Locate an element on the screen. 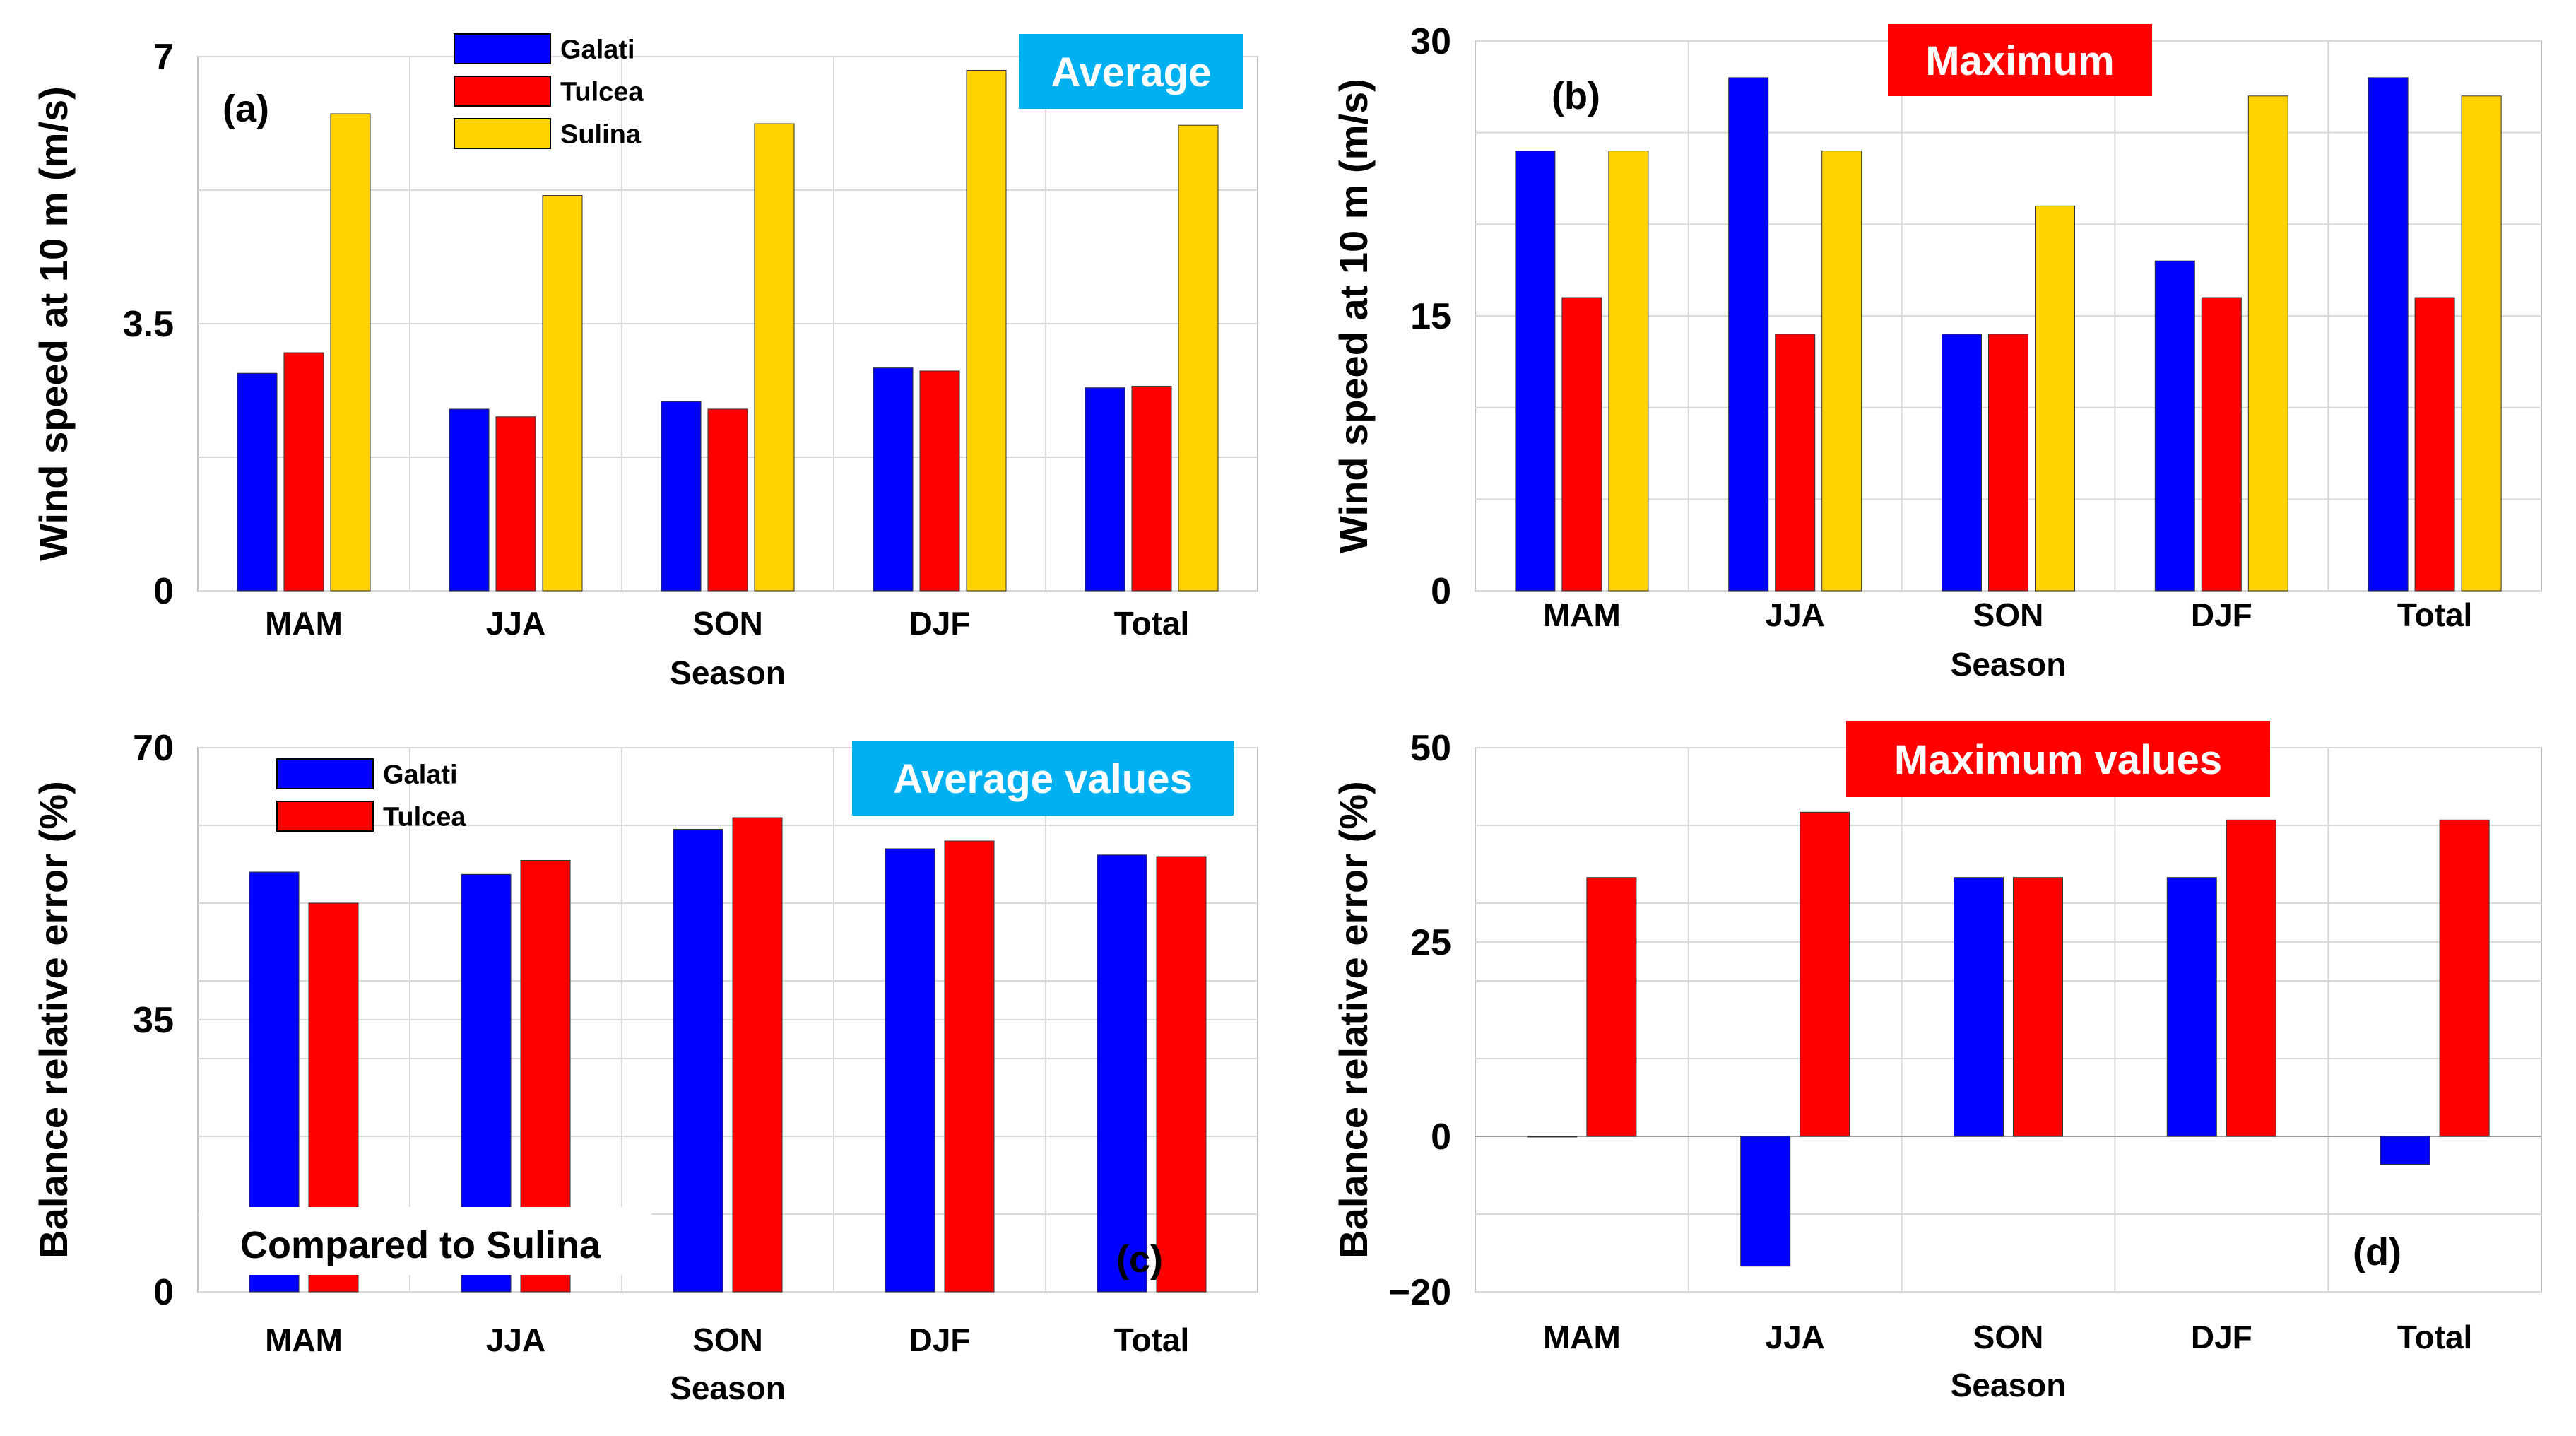 This screenshot has height=1436, width=2576. bar-sulina-mam is located at coordinates (1628, 371).